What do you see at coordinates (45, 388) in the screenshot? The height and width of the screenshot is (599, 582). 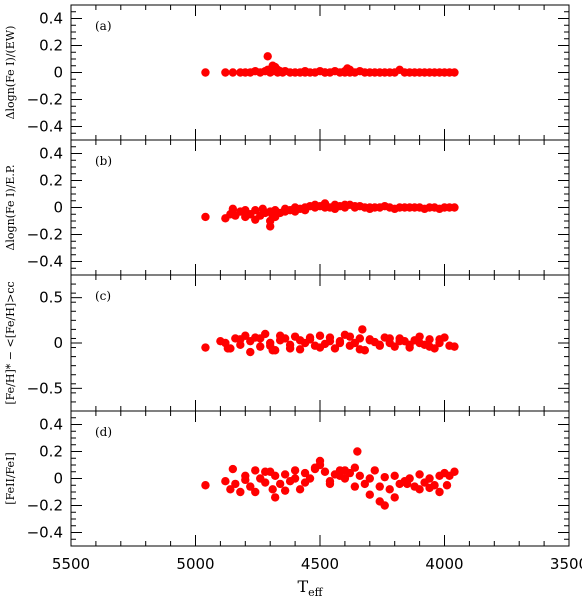 I see `y-tick-label: −0.5` at bounding box center [45, 388].